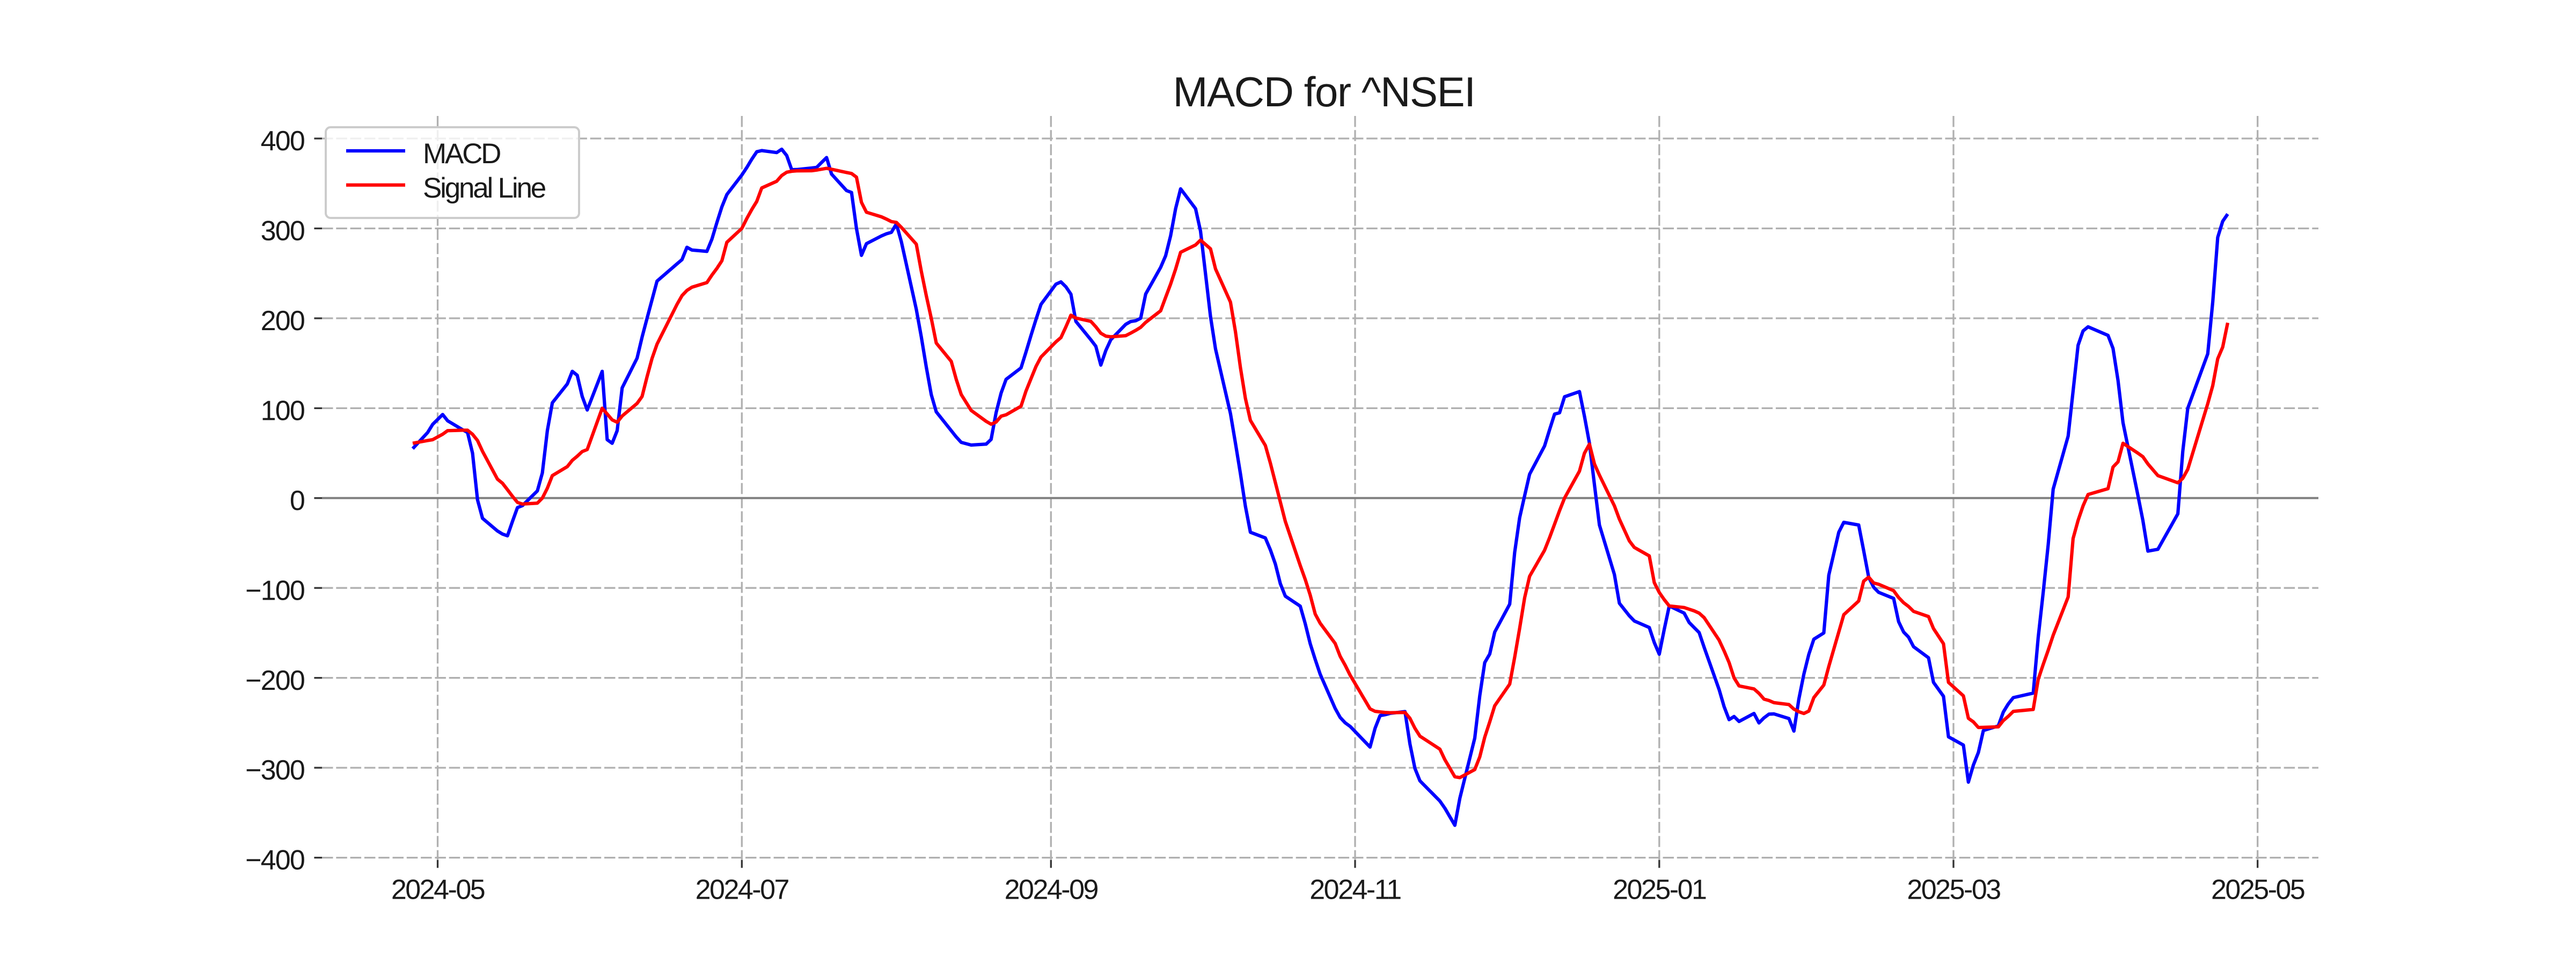  What do you see at coordinates (742, 889) in the screenshot?
I see `svg-text: 2024-07` at bounding box center [742, 889].